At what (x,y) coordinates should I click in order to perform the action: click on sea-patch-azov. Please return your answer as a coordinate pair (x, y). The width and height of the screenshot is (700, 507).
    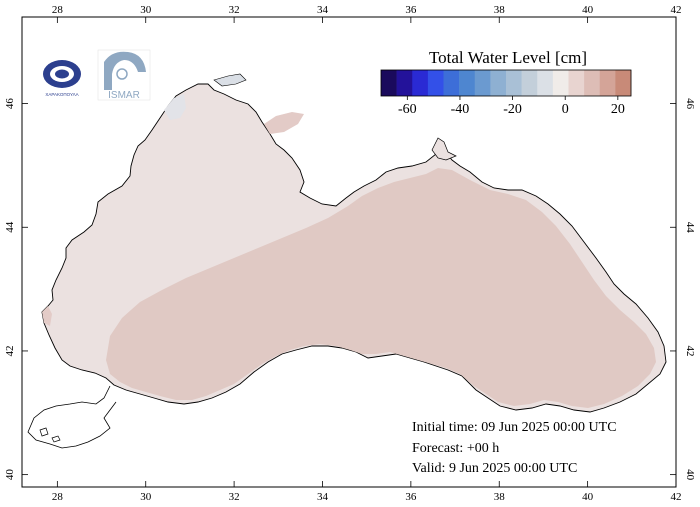
    Looking at the image, I should click on (230, 80).